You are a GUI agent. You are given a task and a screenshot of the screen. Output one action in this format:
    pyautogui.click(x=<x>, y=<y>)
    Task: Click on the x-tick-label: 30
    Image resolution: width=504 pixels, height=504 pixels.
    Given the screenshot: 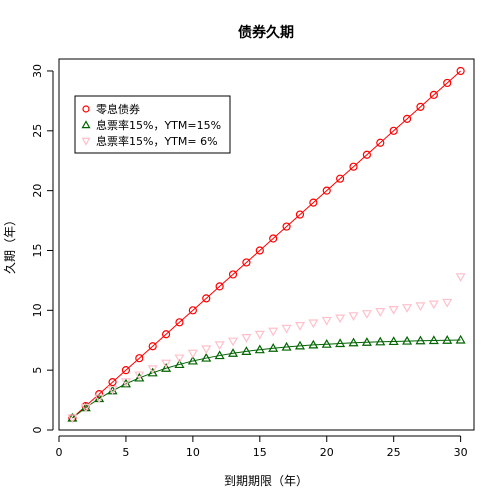 What is the action you would take?
    pyautogui.click(x=461, y=452)
    